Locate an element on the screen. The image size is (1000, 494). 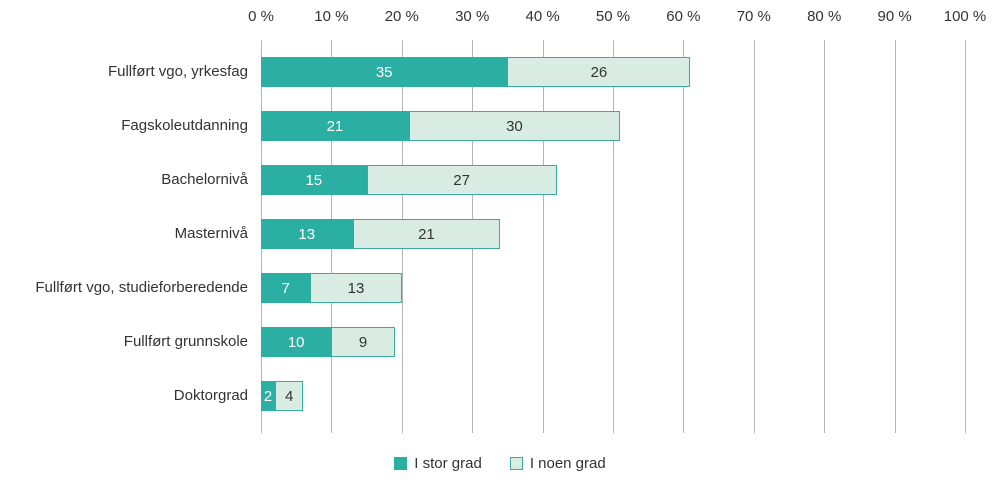
bar-segment-noen-grad: 9 is located at coordinates (363, 342).